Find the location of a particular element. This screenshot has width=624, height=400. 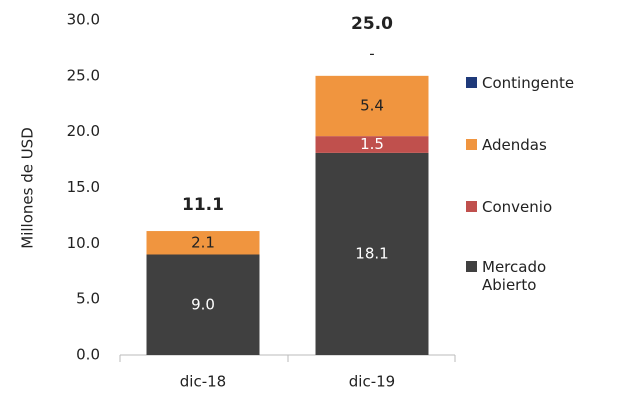

data-label: 5.4 is located at coordinates (372, 105).